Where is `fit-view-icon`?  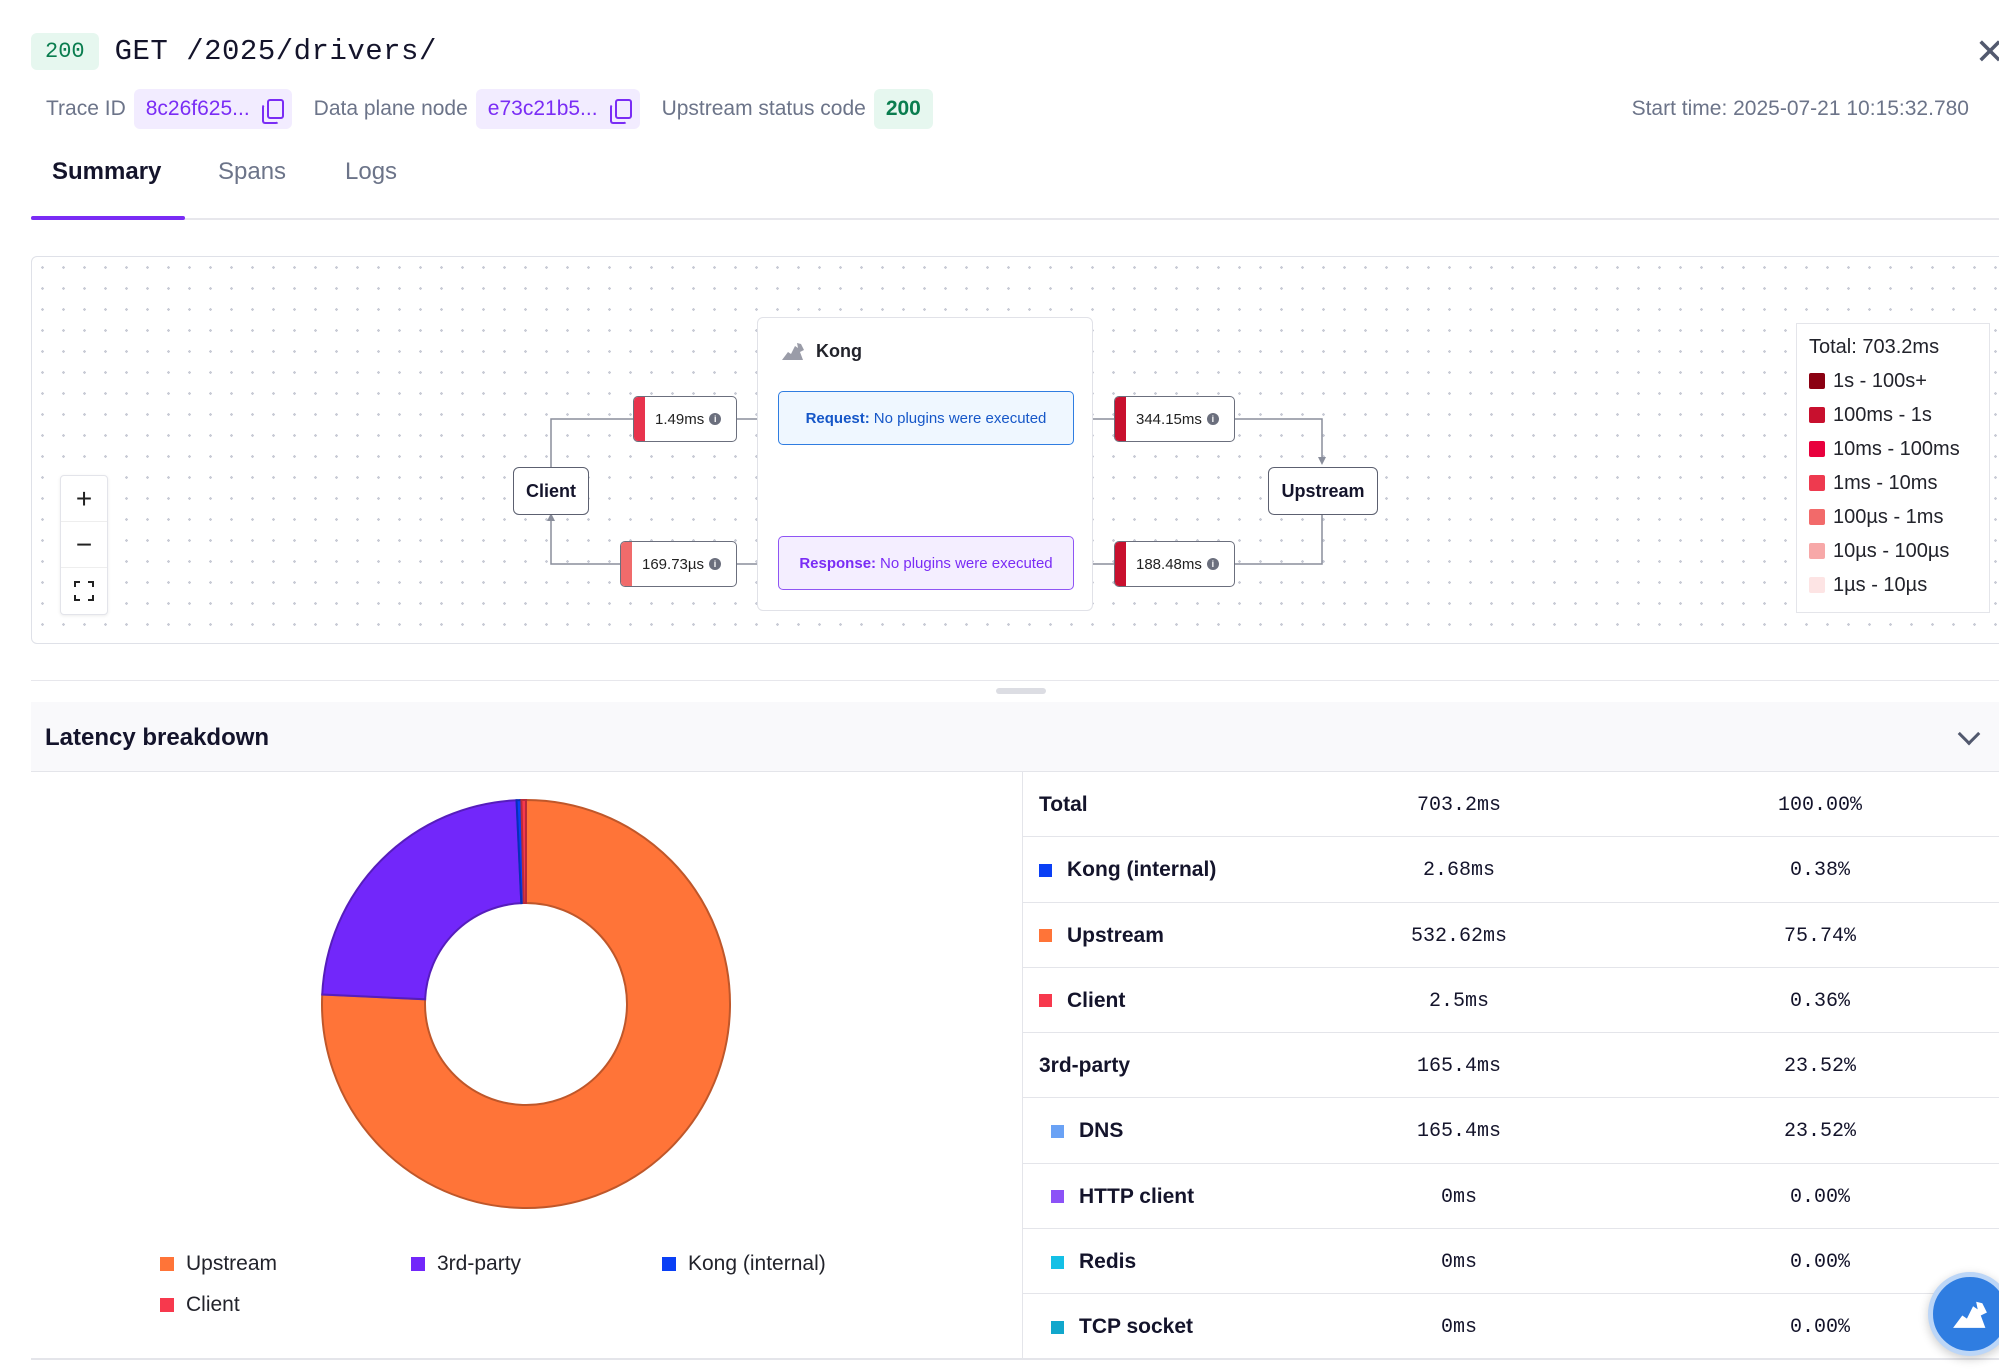 fit-view-icon is located at coordinates (84, 591).